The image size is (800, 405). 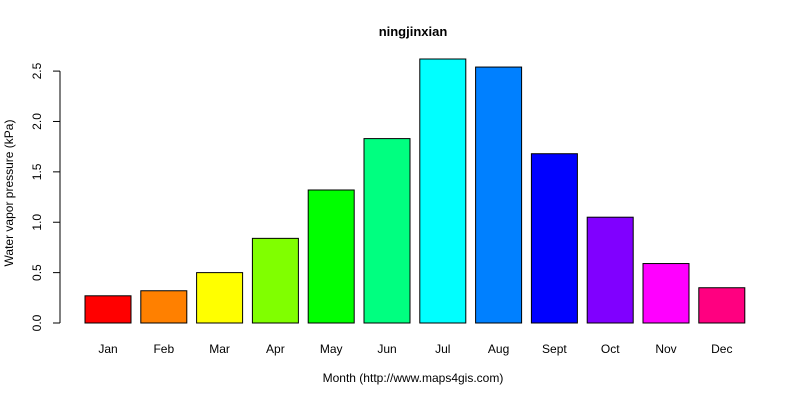 What do you see at coordinates (666, 293) in the screenshot?
I see `bar-nov` at bounding box center [666, 293].